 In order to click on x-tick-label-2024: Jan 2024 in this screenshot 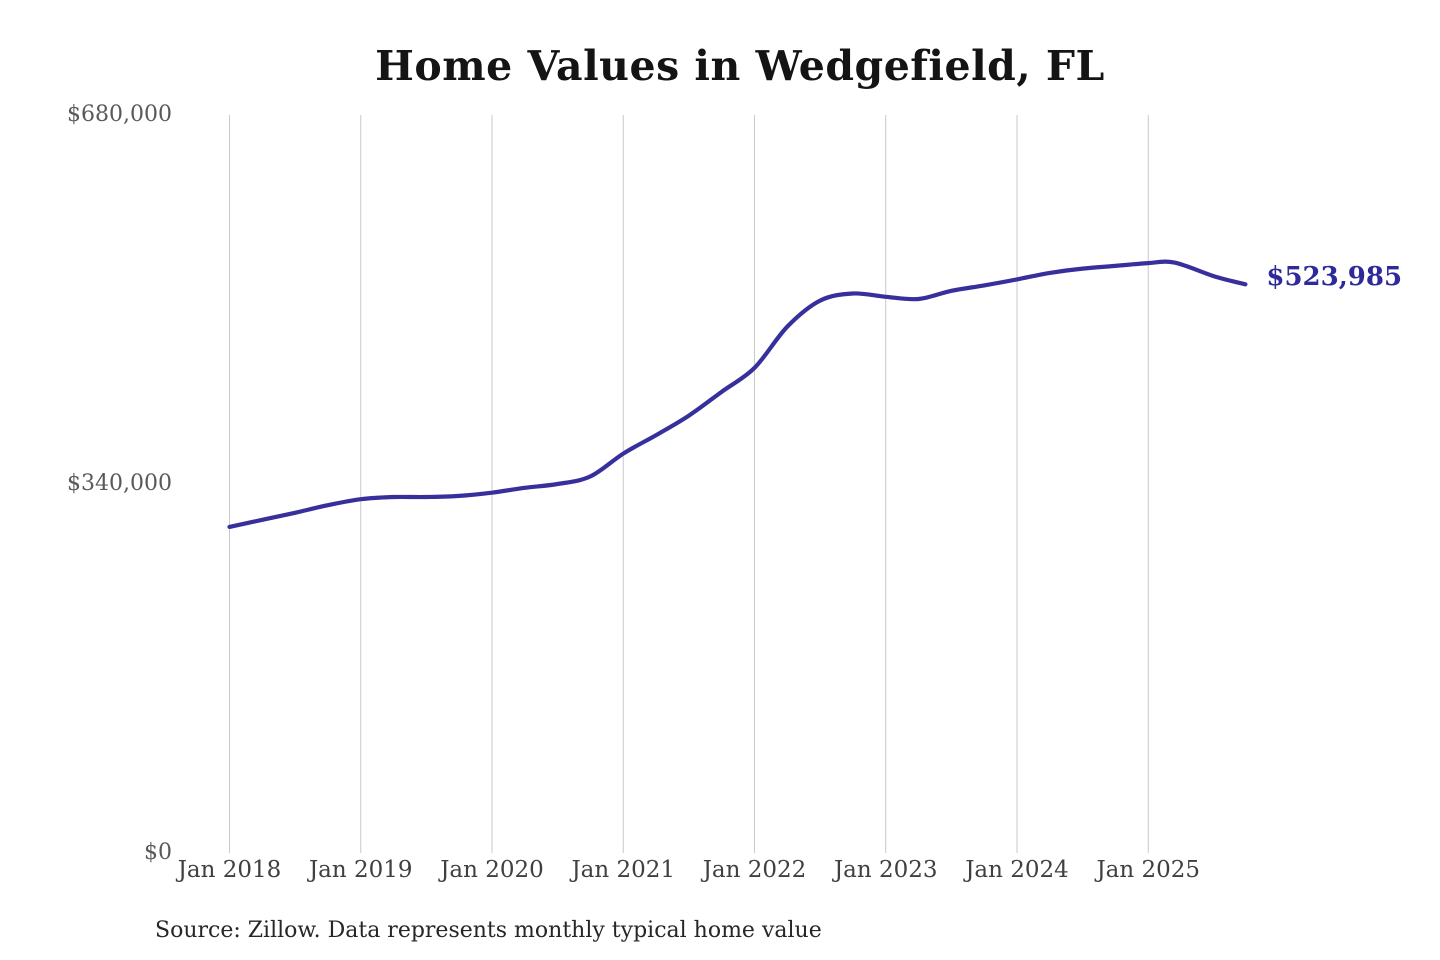, I will do `click(1017, 870)`.